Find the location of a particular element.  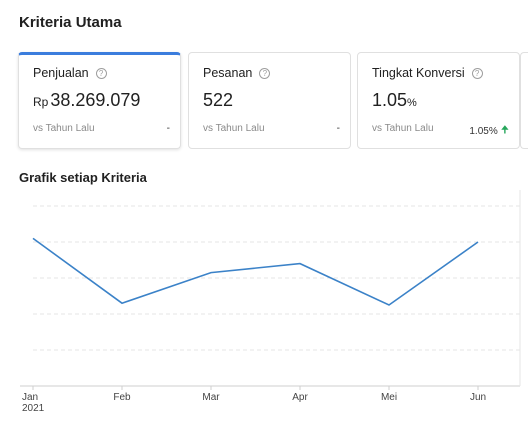

card-partial is located at coordinates (524, 100).